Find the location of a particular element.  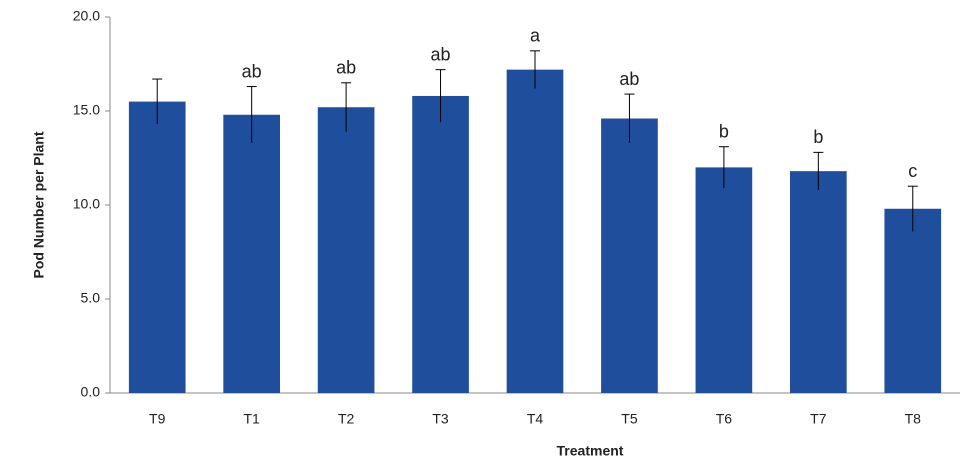

x-tick-label: T1 is located at coordinates (251, 419).